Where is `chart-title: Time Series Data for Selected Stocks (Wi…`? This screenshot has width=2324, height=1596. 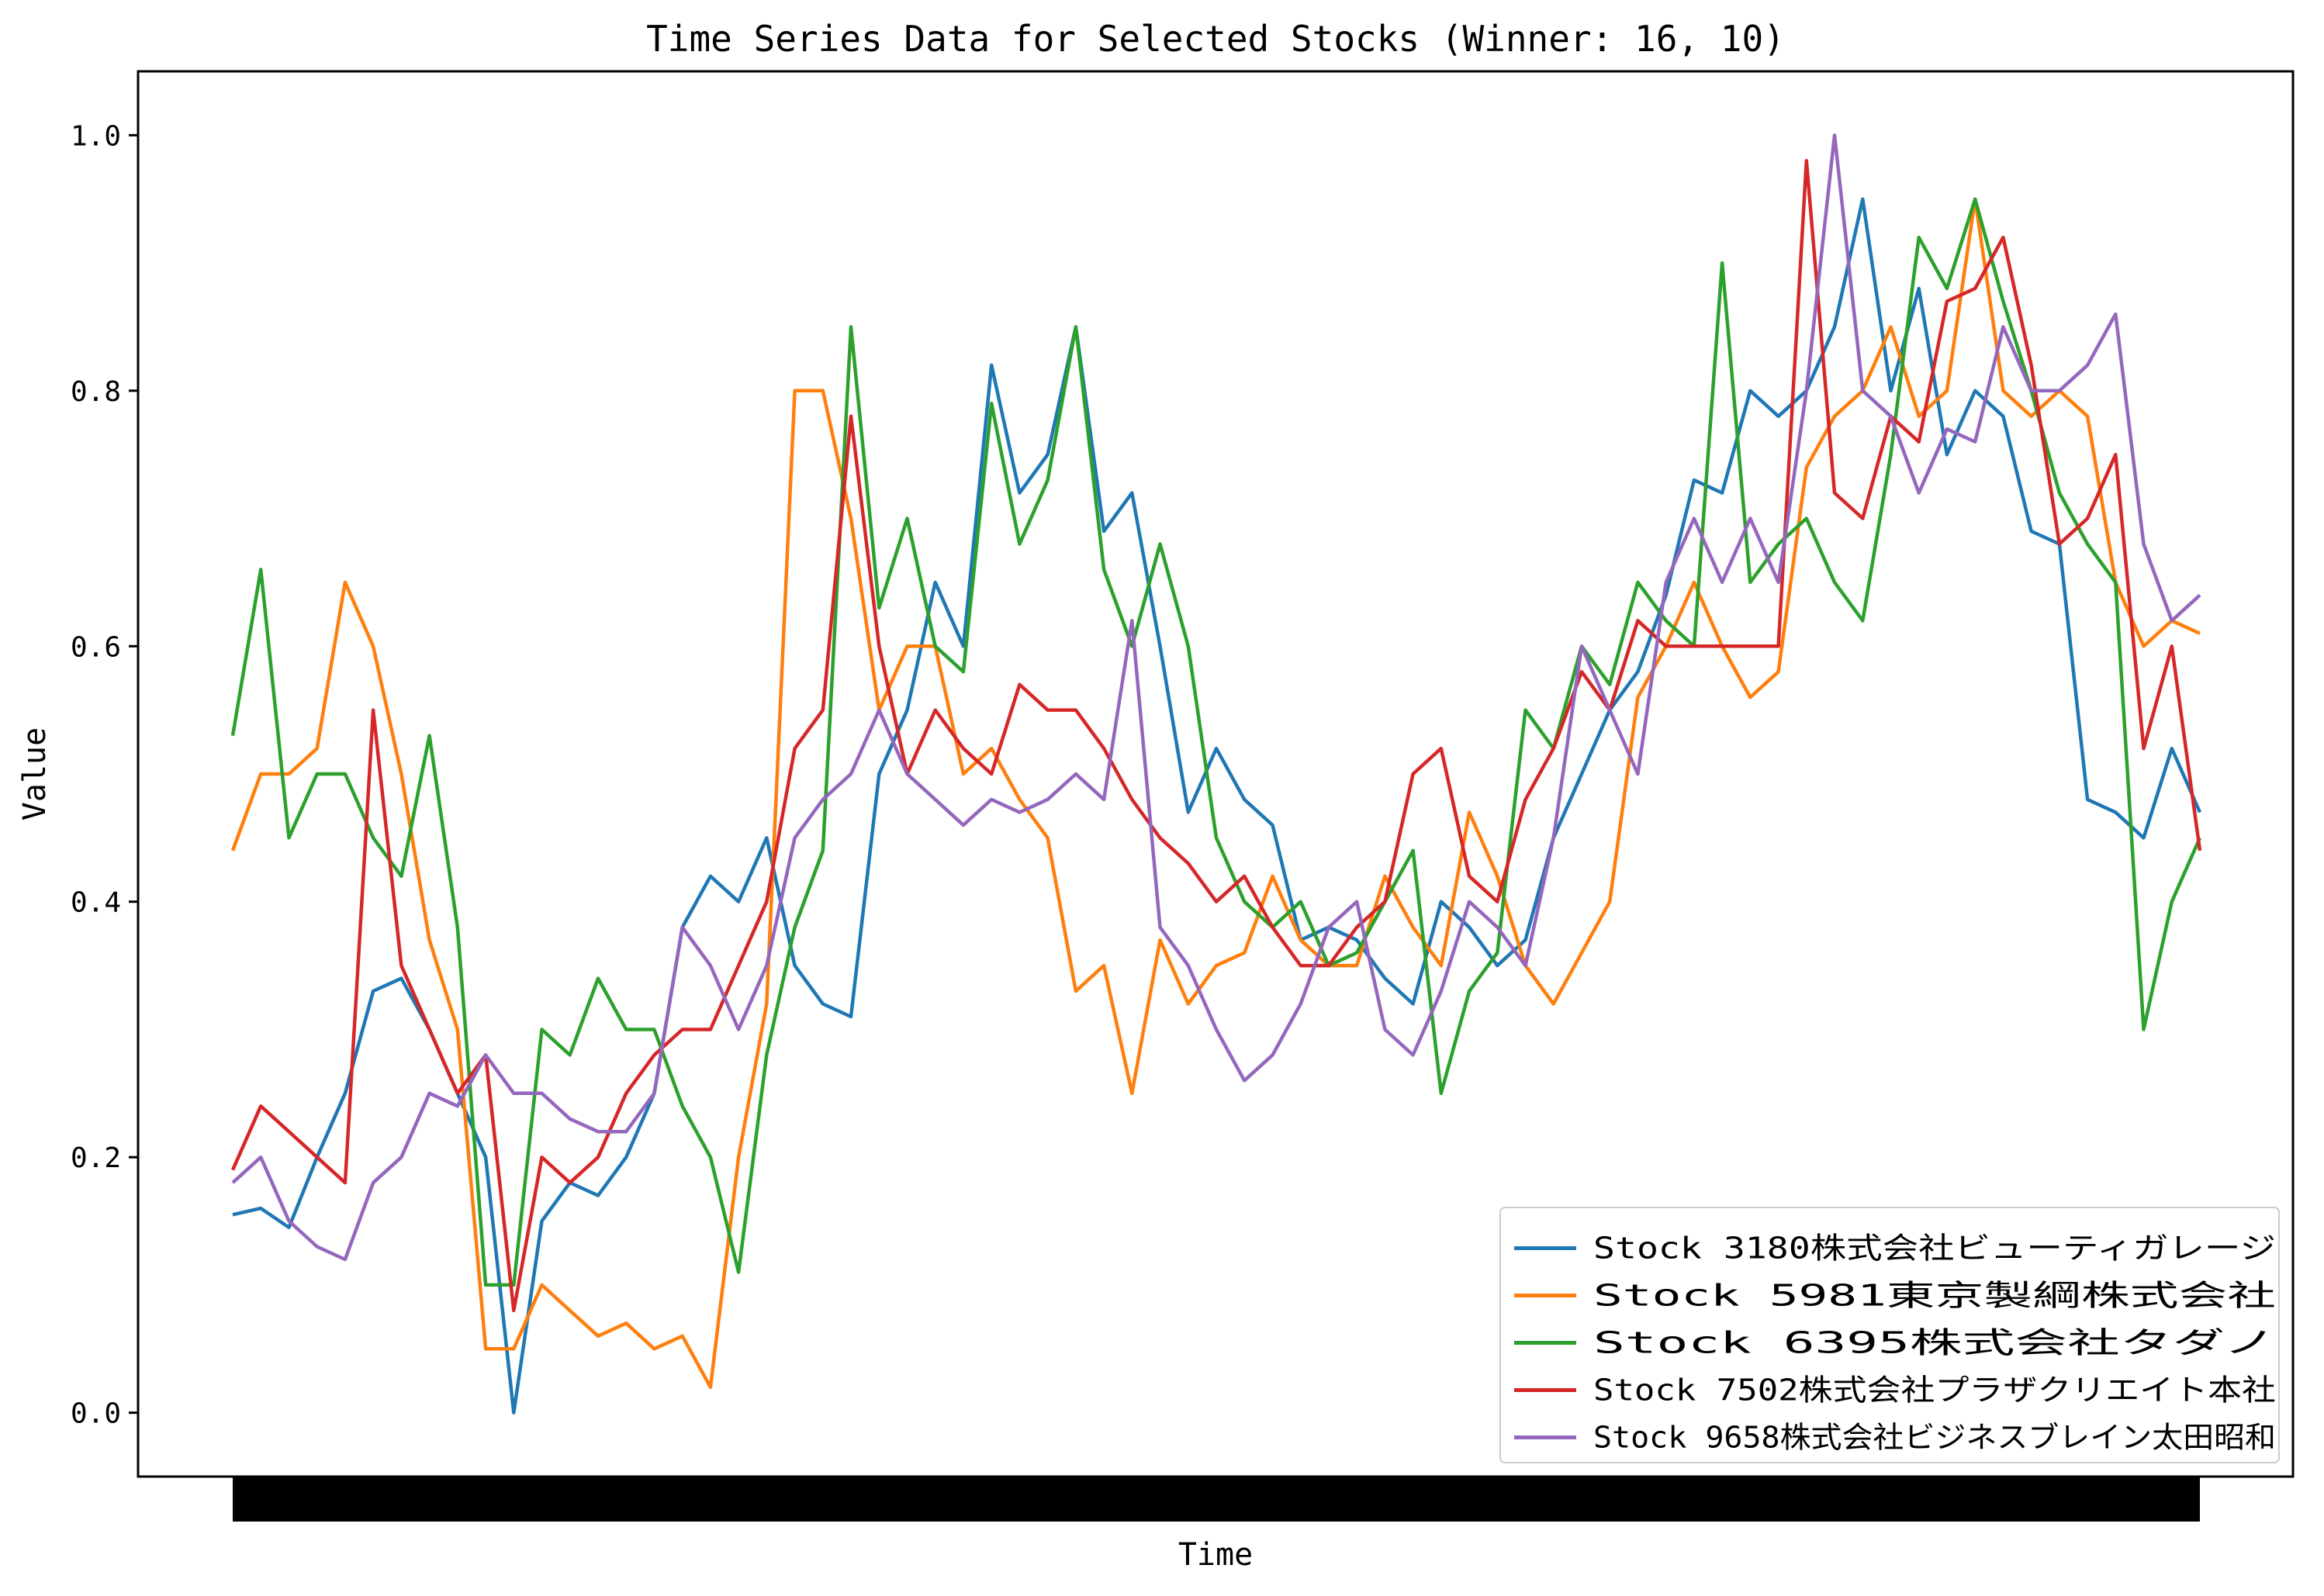 chart-title: Time Series Data for Selected Stocks (Wi… is located at coordinates (1215, 39).